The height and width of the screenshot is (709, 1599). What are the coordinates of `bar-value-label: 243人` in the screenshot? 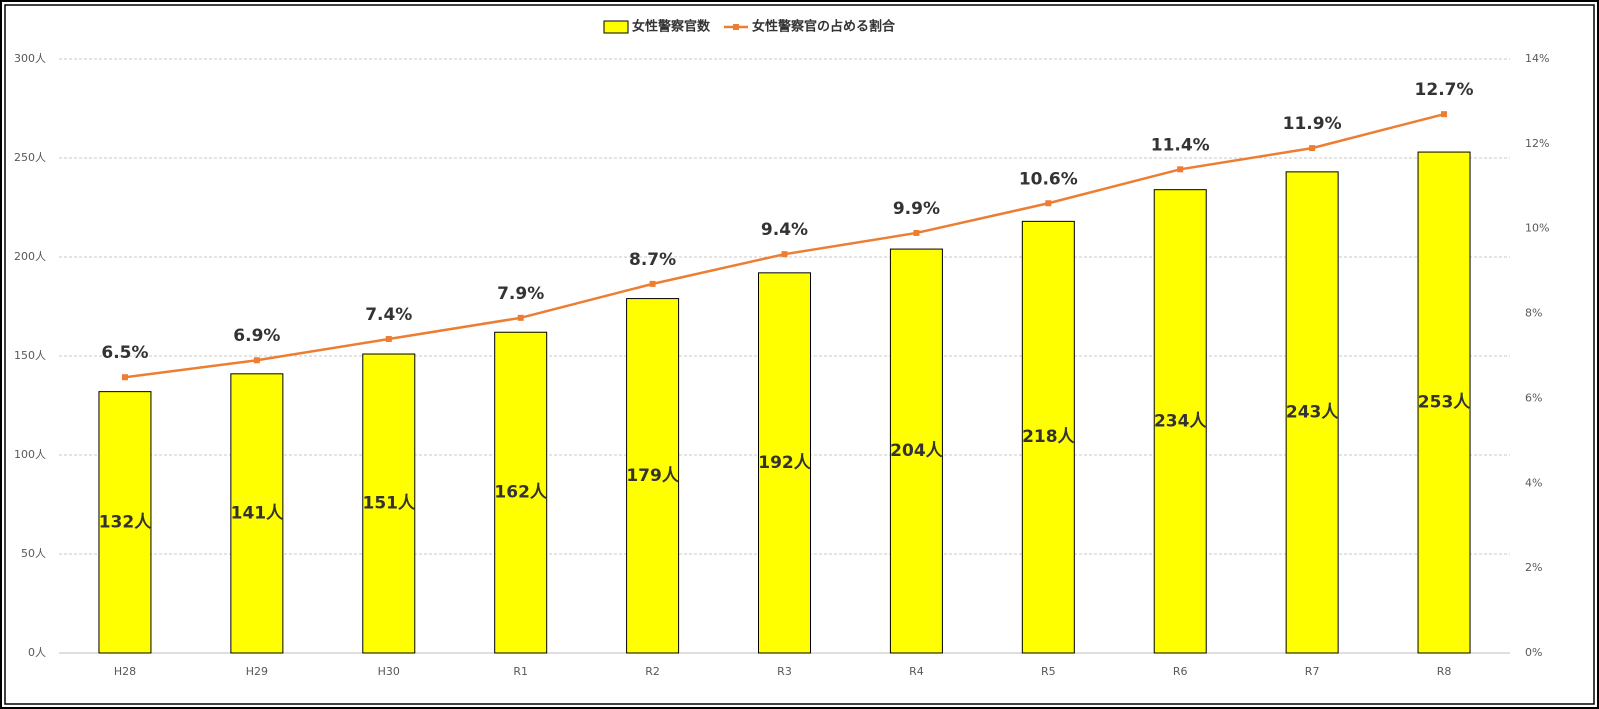 It's located at (1312, 412).